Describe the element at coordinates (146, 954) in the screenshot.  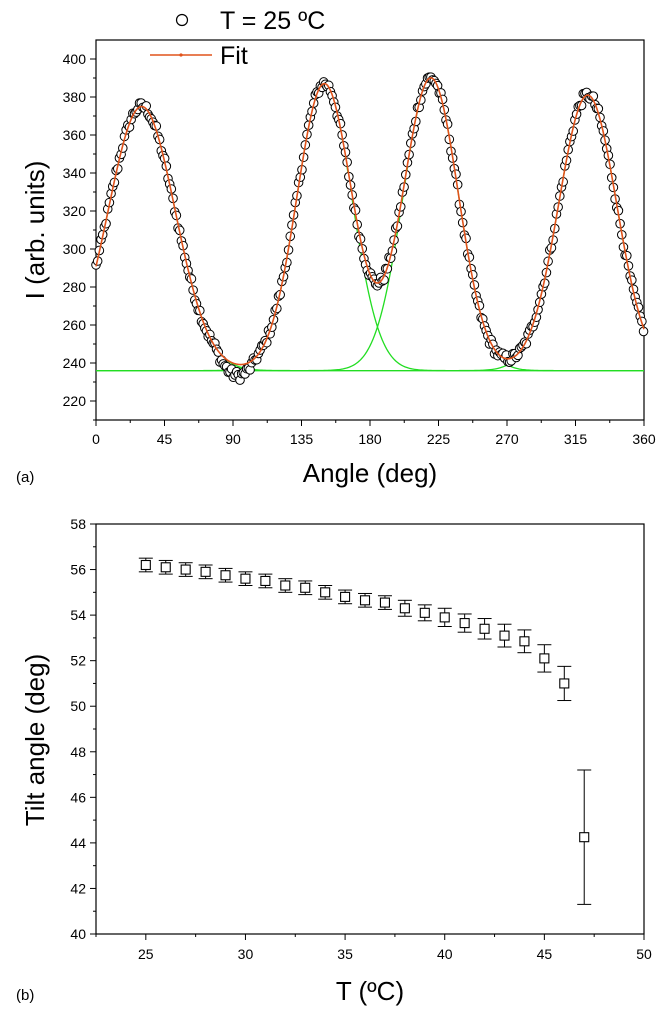
I see `x-tick-label: 25` at that location.